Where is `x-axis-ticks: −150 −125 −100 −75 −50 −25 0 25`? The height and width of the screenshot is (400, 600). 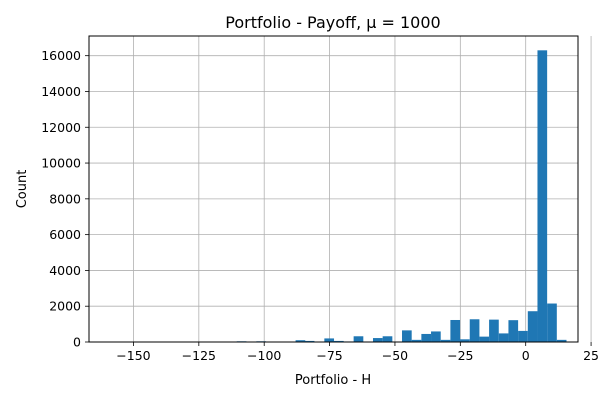 x-axis-ticks: −150 −125 −100 −75 −50 −25 0 25 is located at coordinates (357, 352).